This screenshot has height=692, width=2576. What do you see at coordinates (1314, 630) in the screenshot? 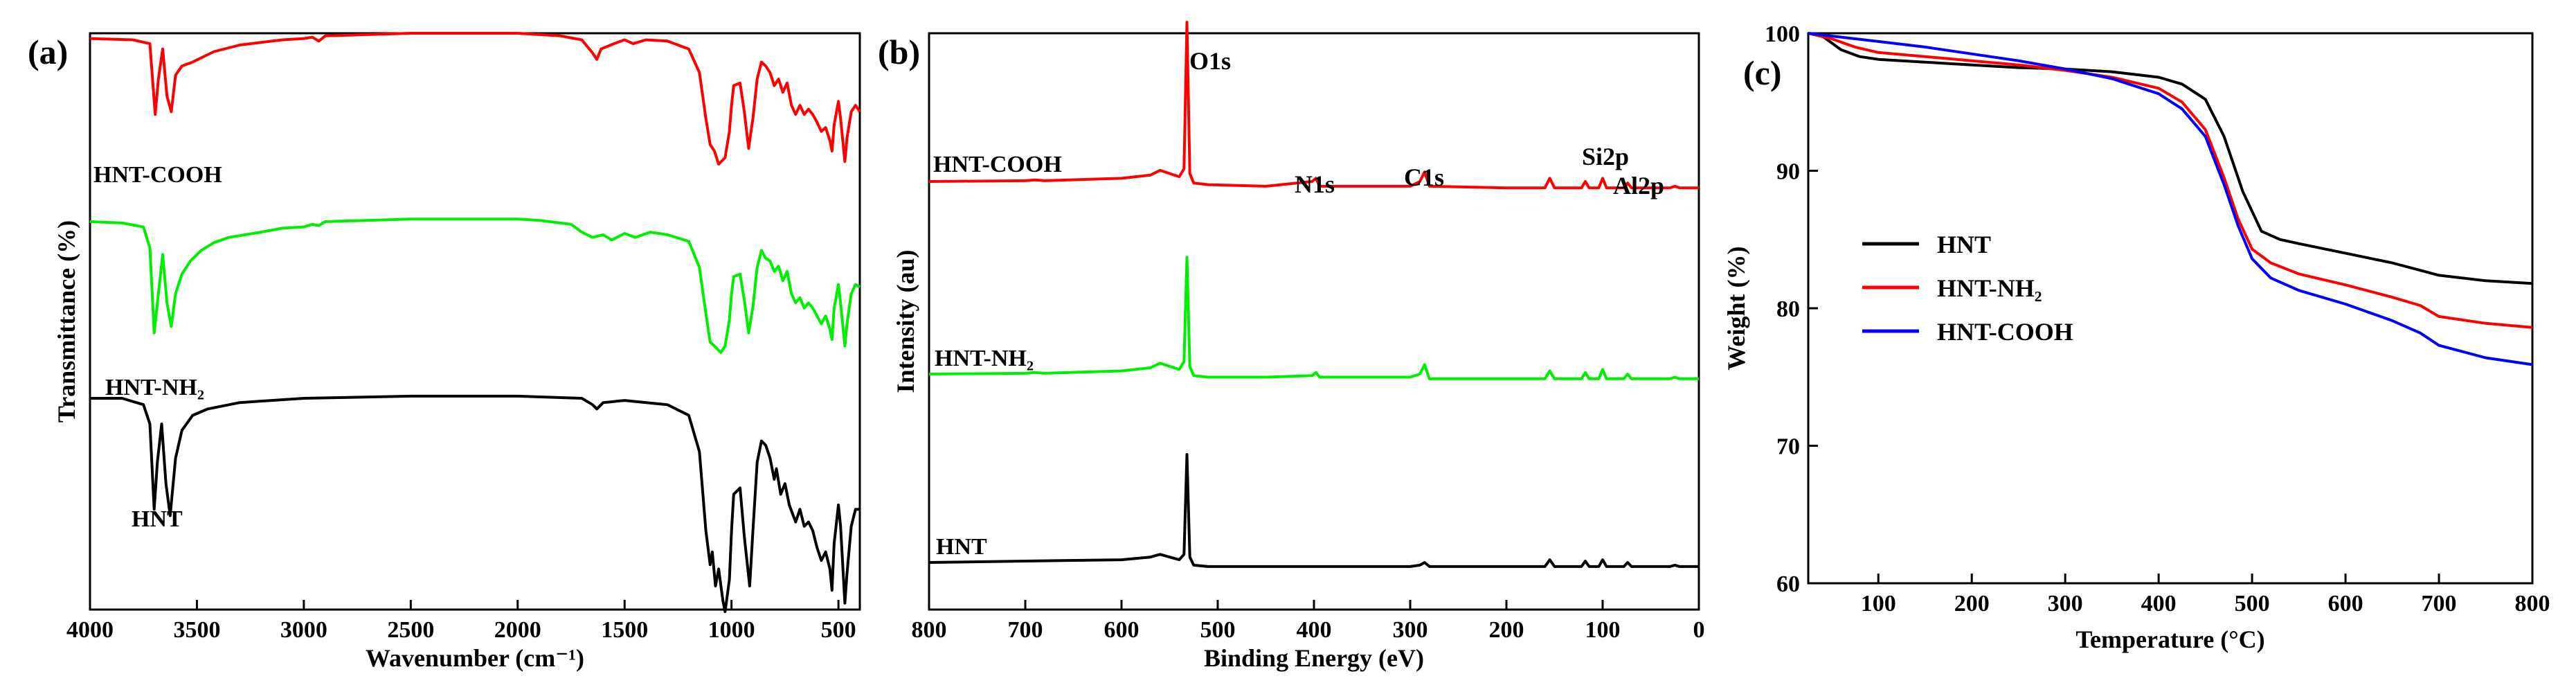
I see `panel-b-xtick-label-400: 400` at bounding box center [1314, 630].